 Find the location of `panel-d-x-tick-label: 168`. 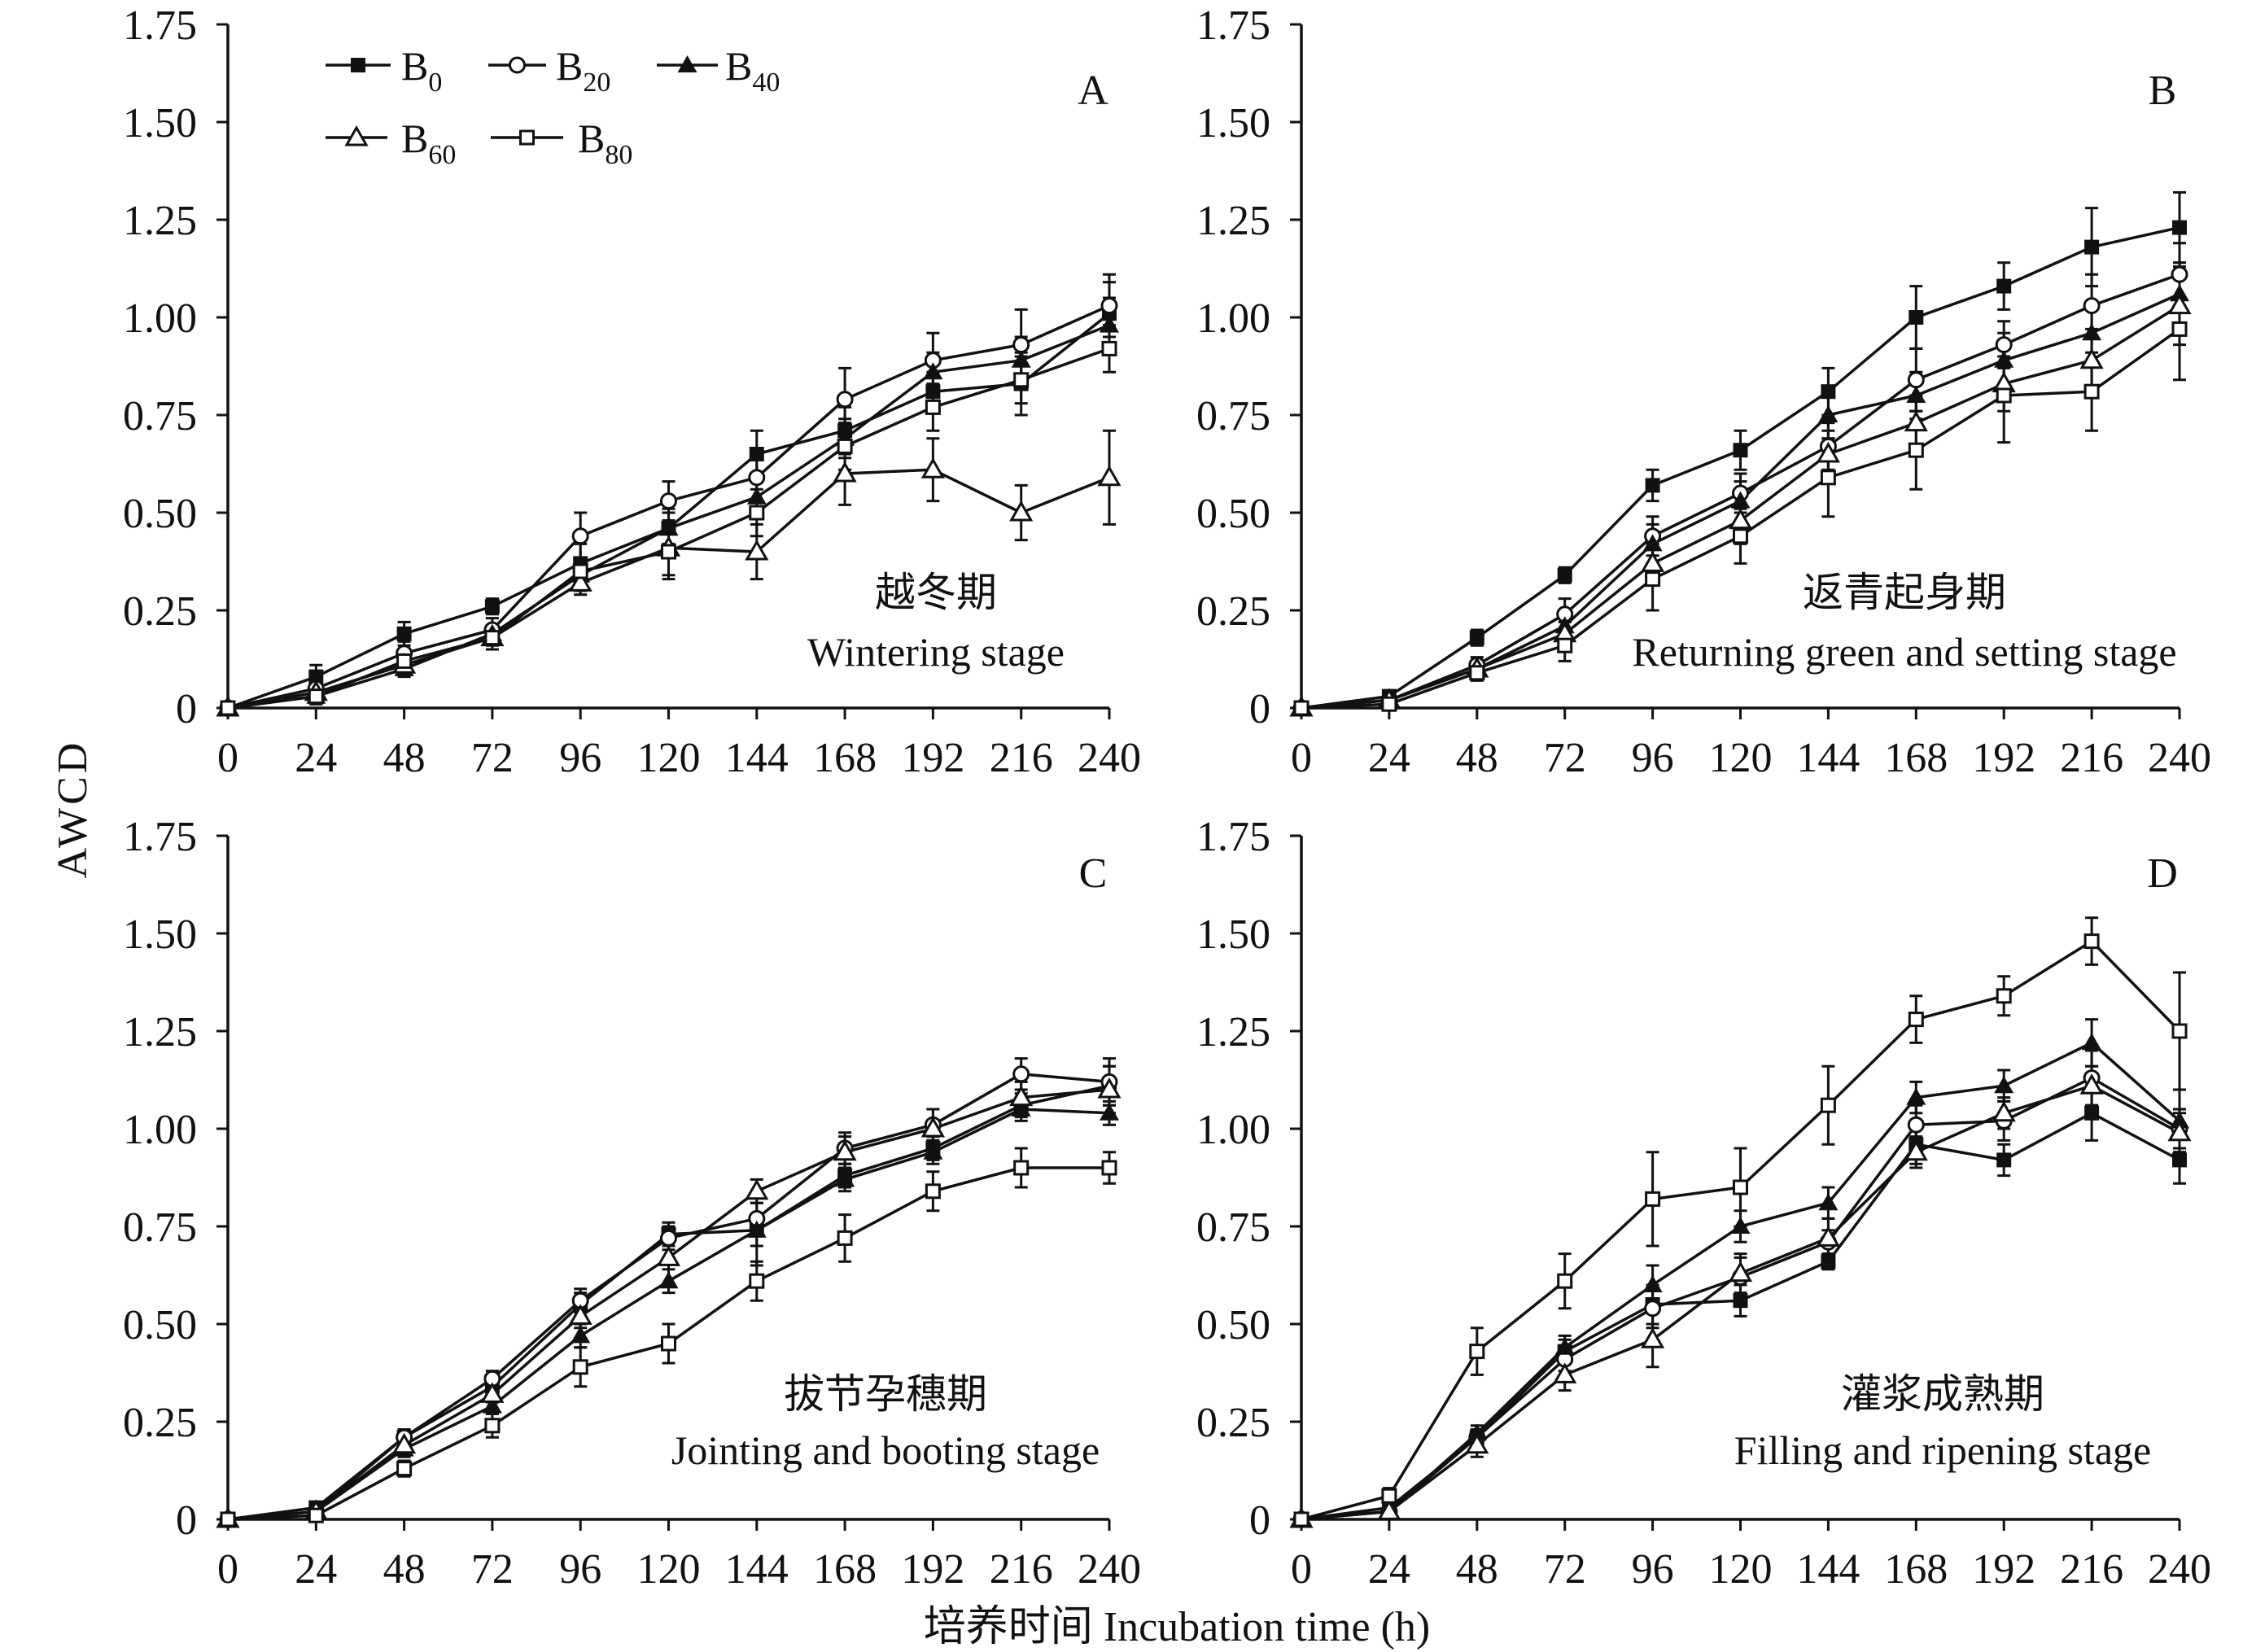

panel-d-x-tick-label: 168 is located at coordinates (1916, 1569).